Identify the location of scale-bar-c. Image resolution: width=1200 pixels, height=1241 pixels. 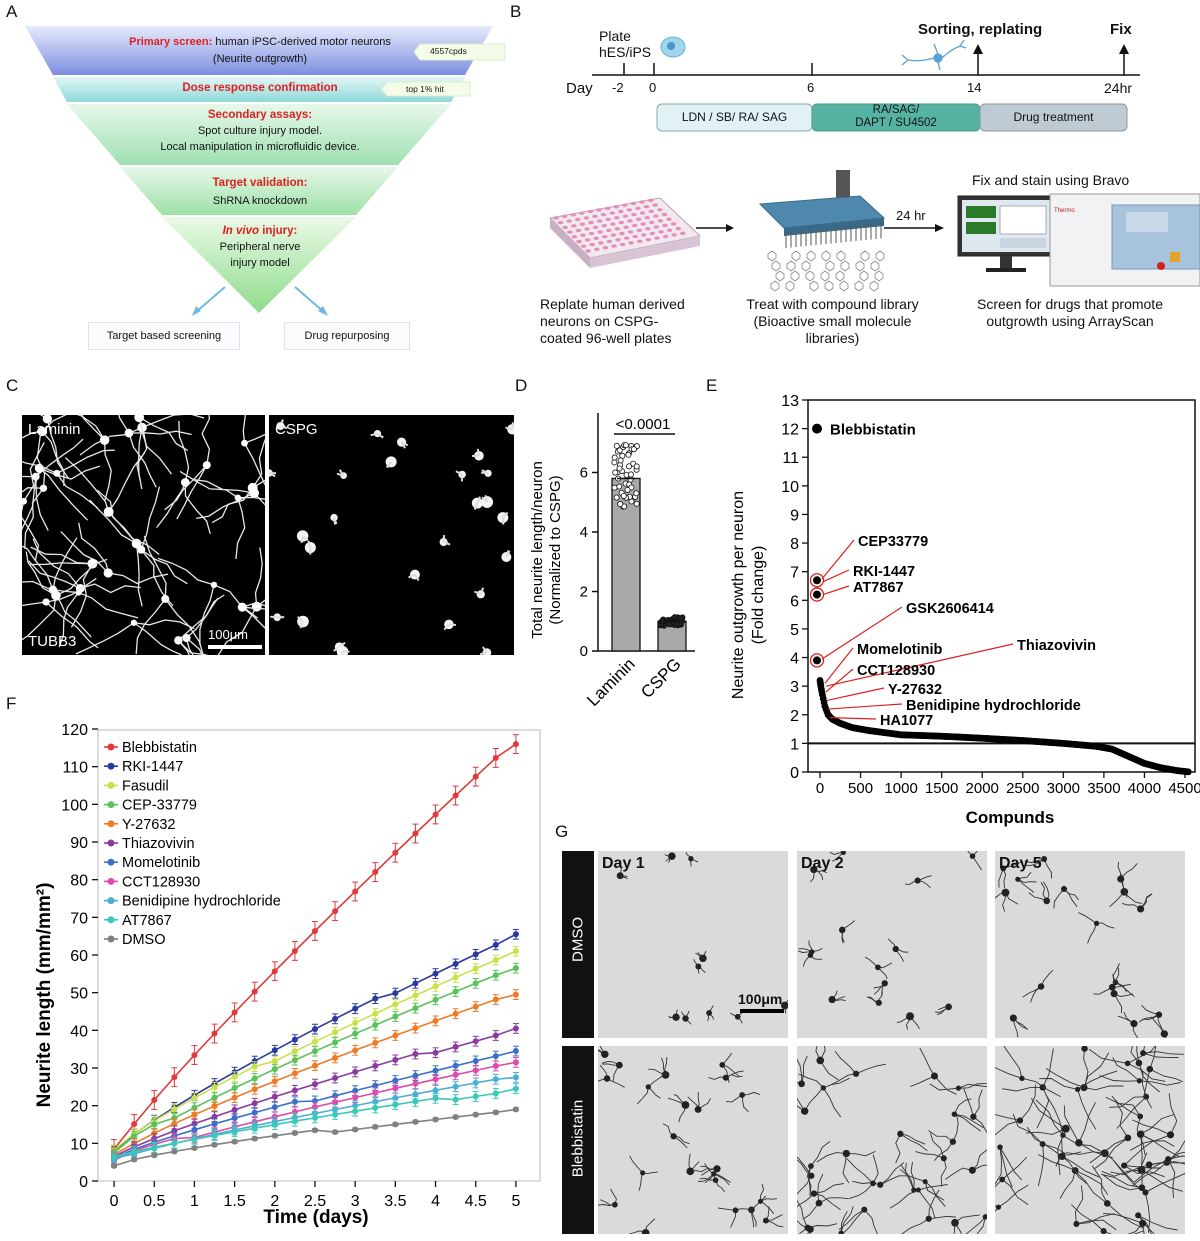
(235, 647).